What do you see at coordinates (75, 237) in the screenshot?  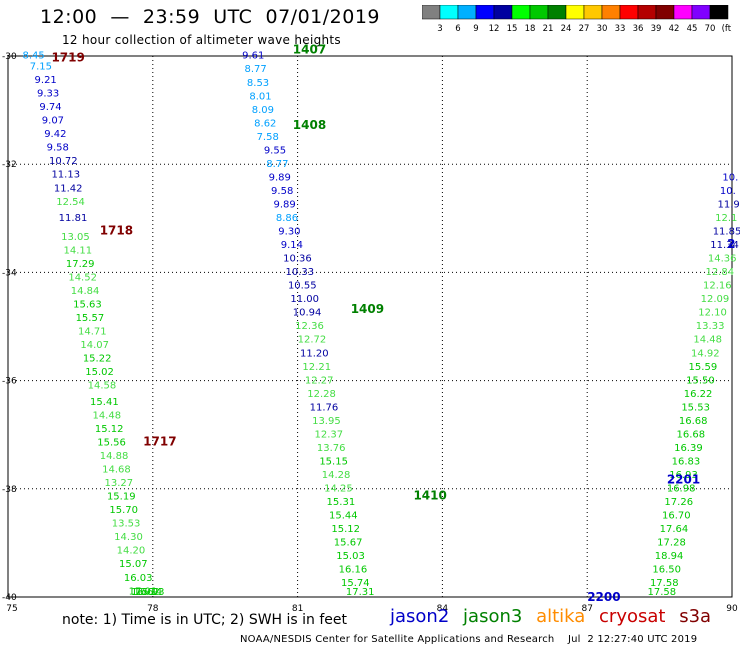 I see `wave-height-value: 13.05` at bounding box center [75, 237].